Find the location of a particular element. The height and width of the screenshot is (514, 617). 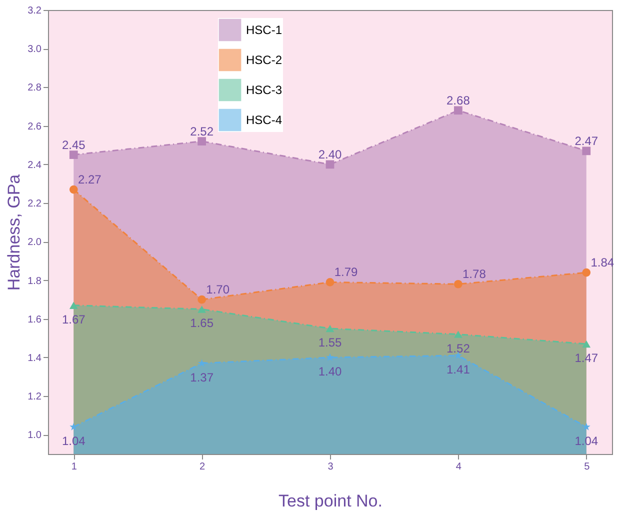

y-axis-title: Hardness, GPa is located at coordinates (14, 232).